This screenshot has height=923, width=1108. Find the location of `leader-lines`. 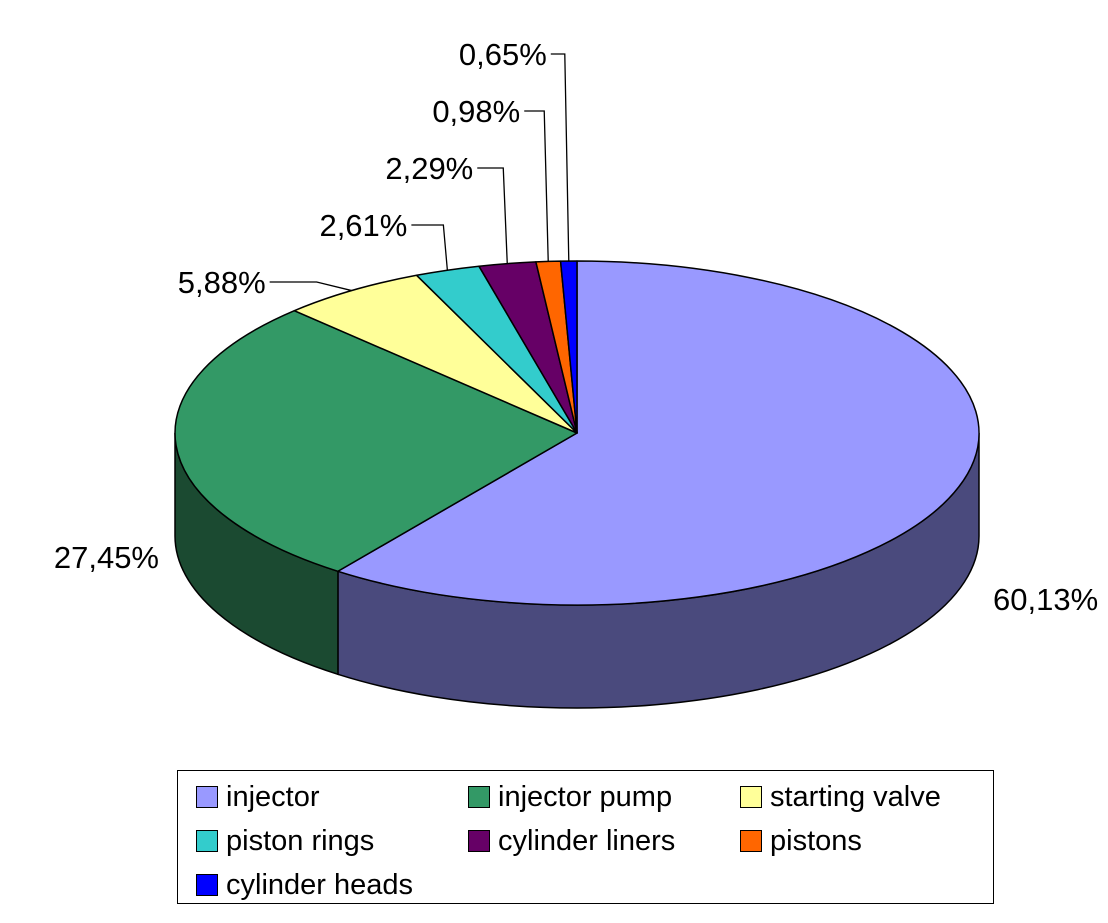

leader-lines is located at coordinates (419, 172).